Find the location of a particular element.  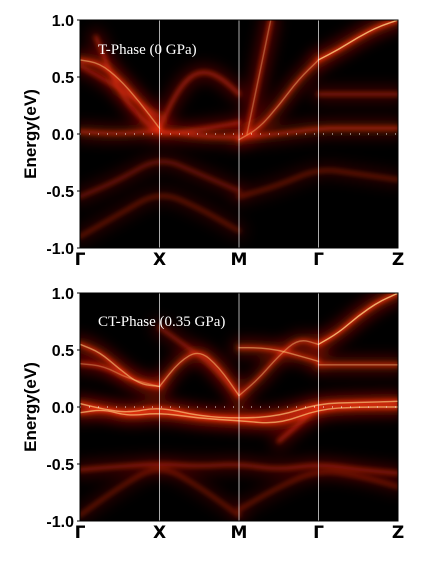

bottom-panel-label: CT-Phase (0.35 GPa) is located at coordinates (161, 322).